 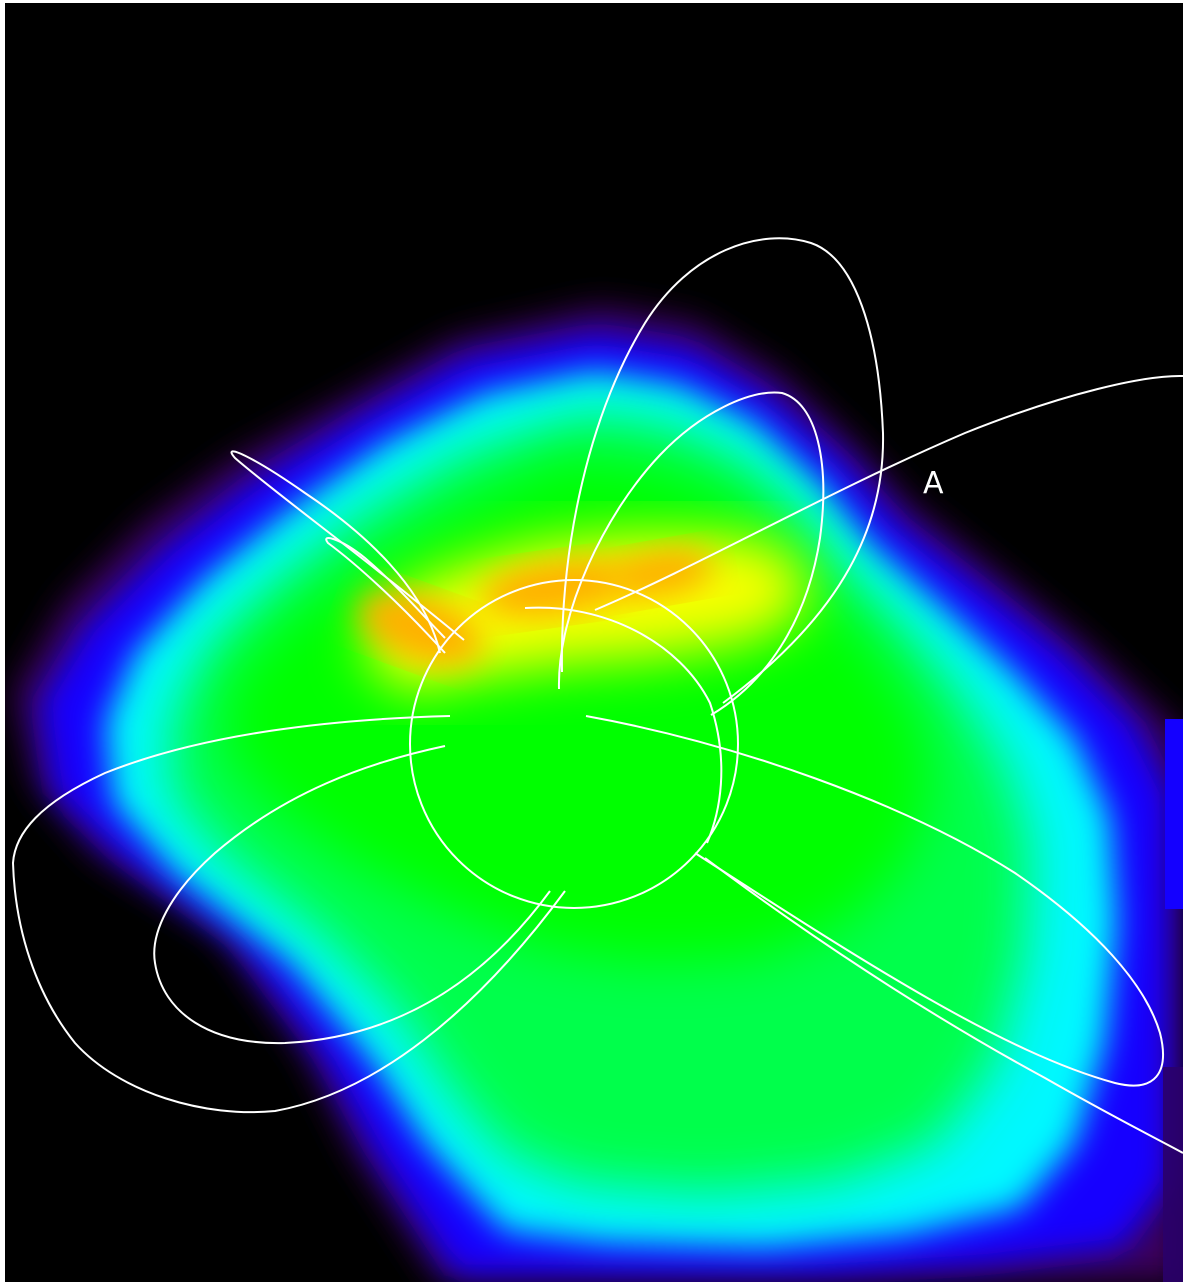 What do you see at coordinates (1173, 1174) in the screenshot?
I see `right-edge-dark-strip` at bounding box center [1173, 1174].